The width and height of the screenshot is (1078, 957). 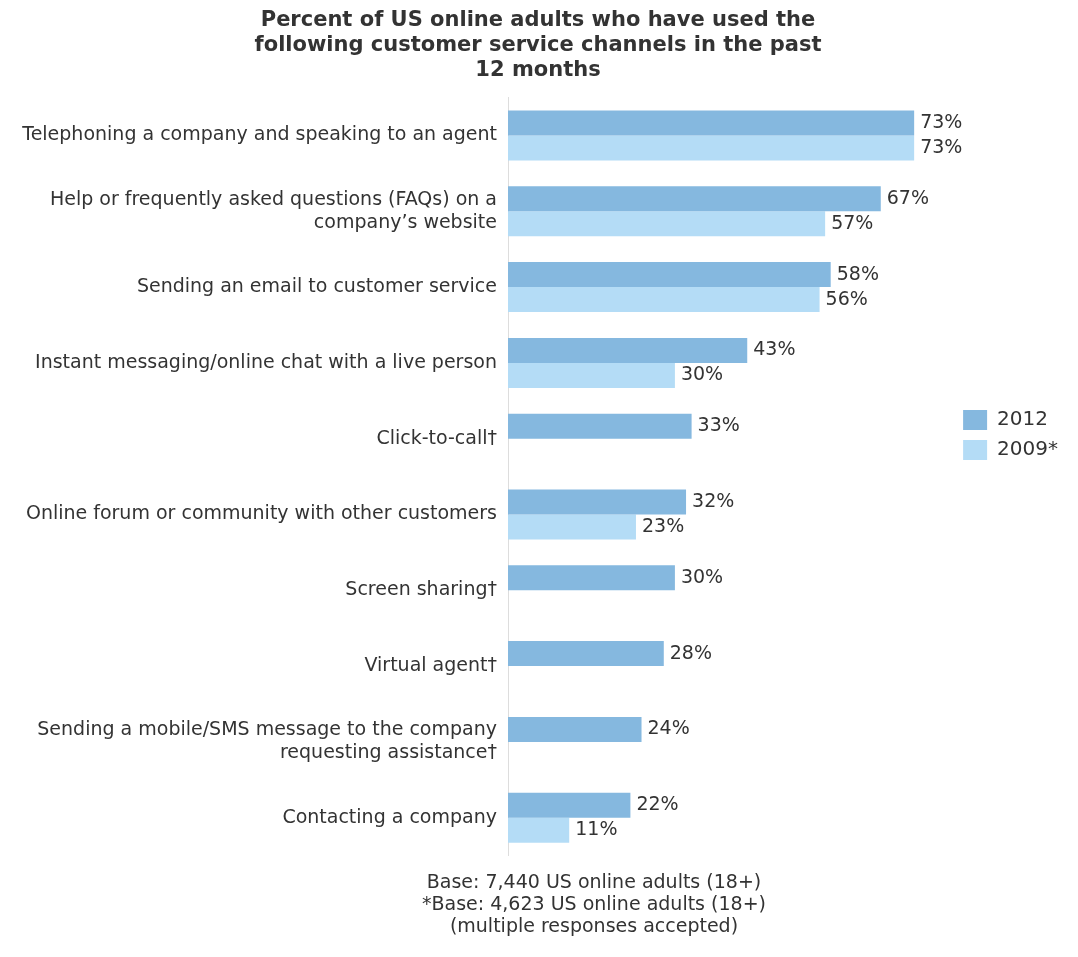 I want to click on data-label: 11%, so click(x=596, y=828).